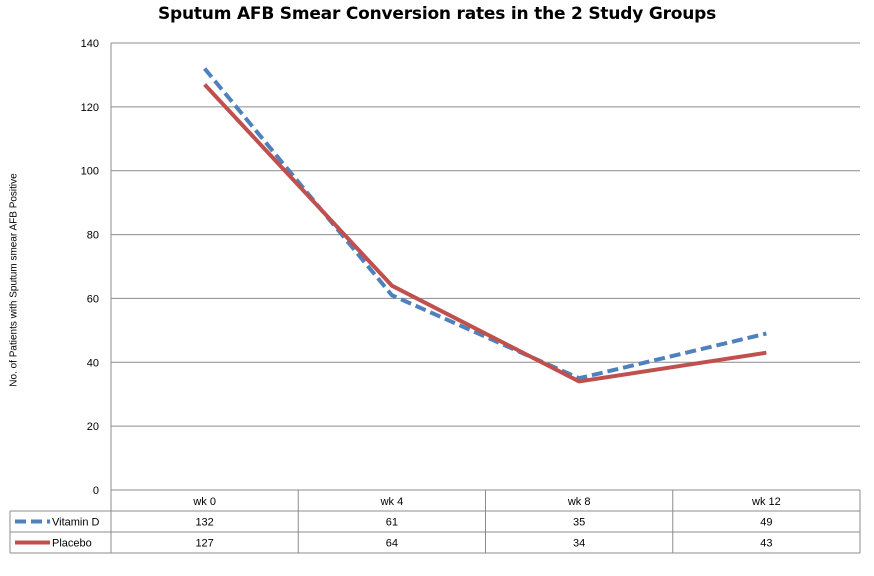 The height and width of the screenshot is (576, 874). I want to click on legend-label: Vitamin D, so click(76, 523).